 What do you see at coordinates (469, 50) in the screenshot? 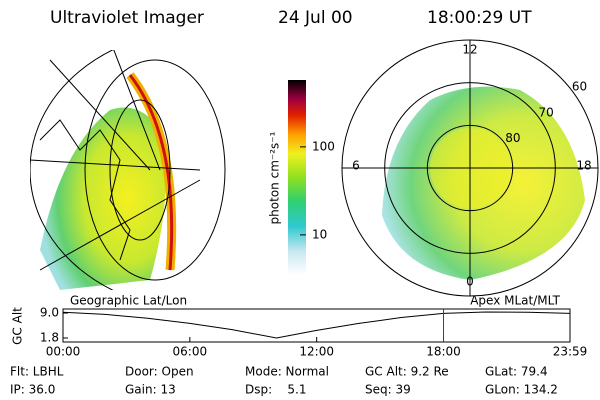
I see `mlt-label: 12` at bounding box center [469, 50].